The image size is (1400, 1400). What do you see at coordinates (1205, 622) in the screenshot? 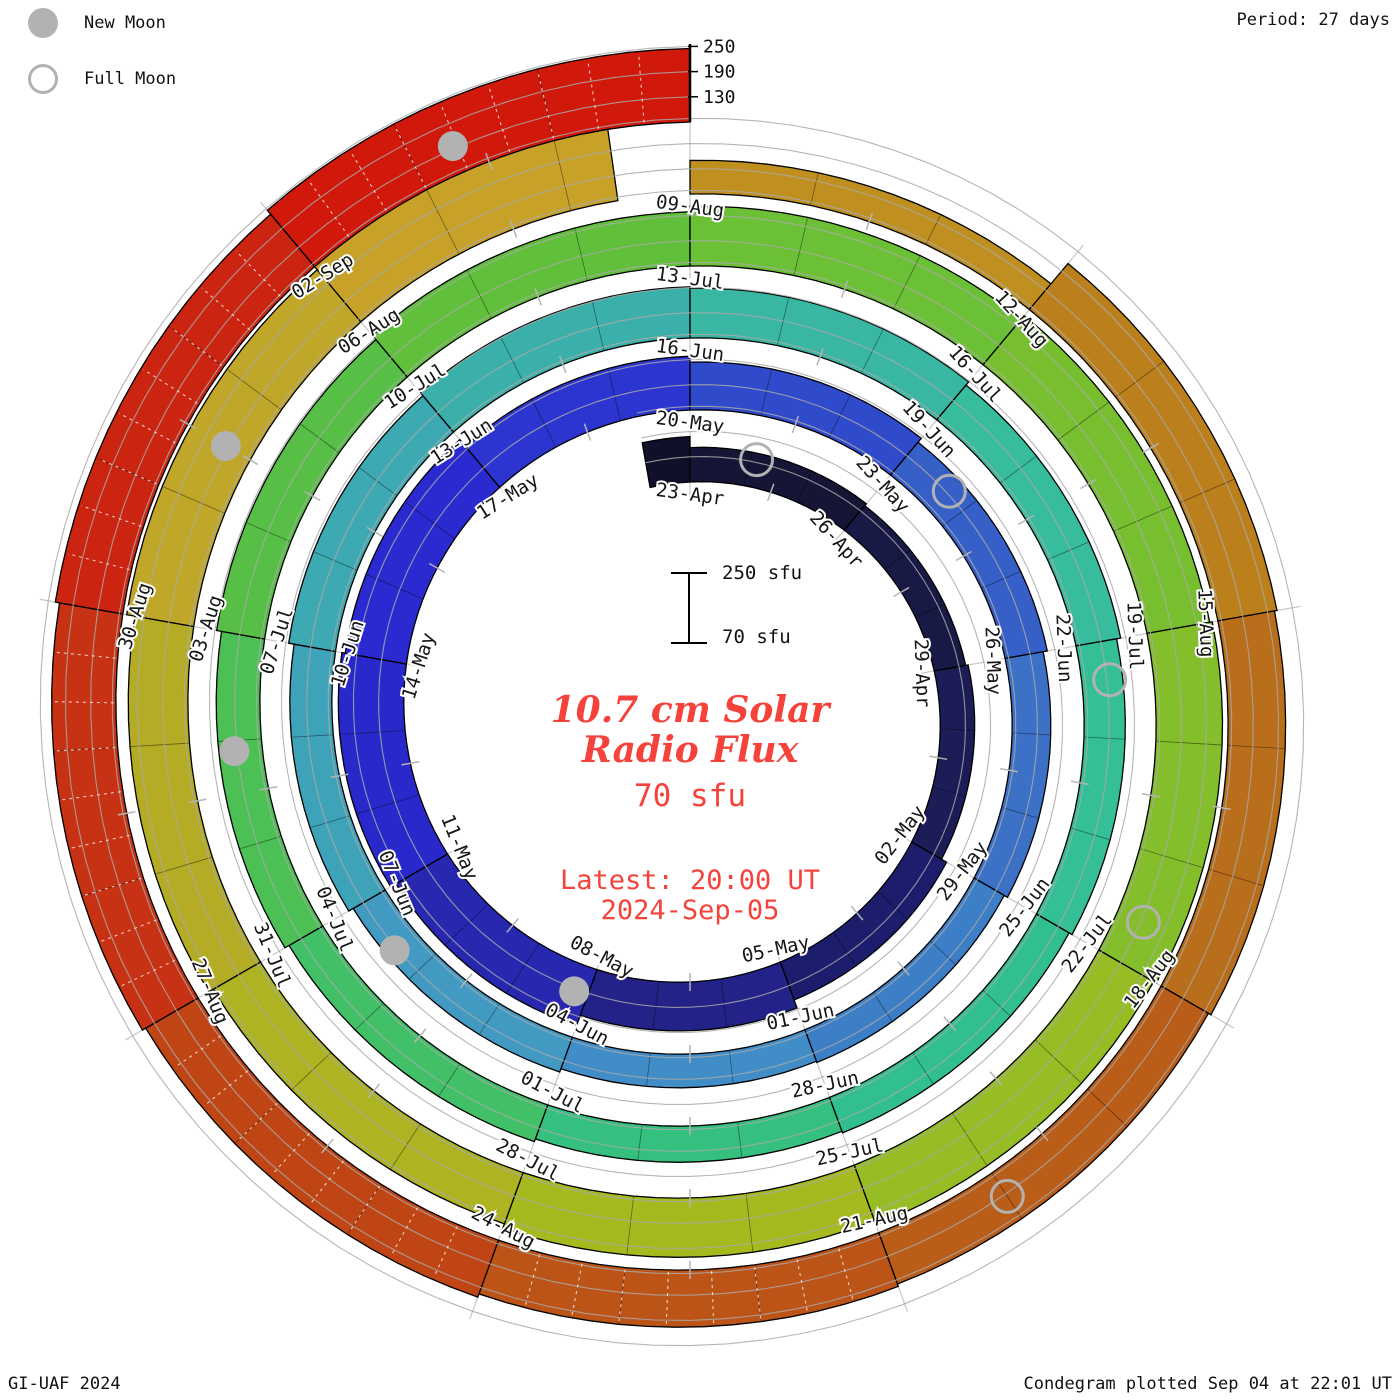
I see `date-label: 15-Aug` at bounding box center [1205, 622].